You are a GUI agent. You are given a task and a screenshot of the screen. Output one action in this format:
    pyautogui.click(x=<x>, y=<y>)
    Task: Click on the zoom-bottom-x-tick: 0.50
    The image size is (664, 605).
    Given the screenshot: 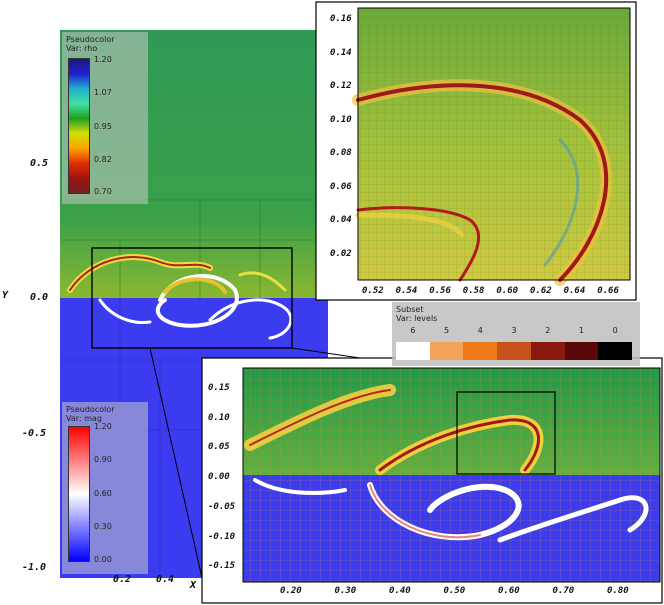 What is the action you would take?
    pyautogui.click(x=454, y=591)
    